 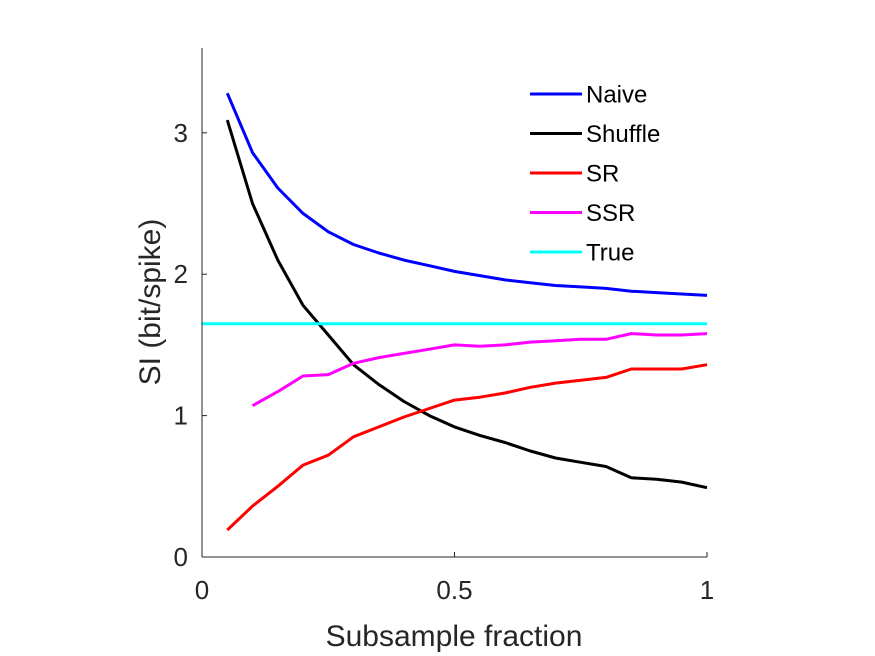 What do you see at coordinates (602, 174) in the screenshot?
I see `legend-label-sr: SR` at bounding box center [602, 174].